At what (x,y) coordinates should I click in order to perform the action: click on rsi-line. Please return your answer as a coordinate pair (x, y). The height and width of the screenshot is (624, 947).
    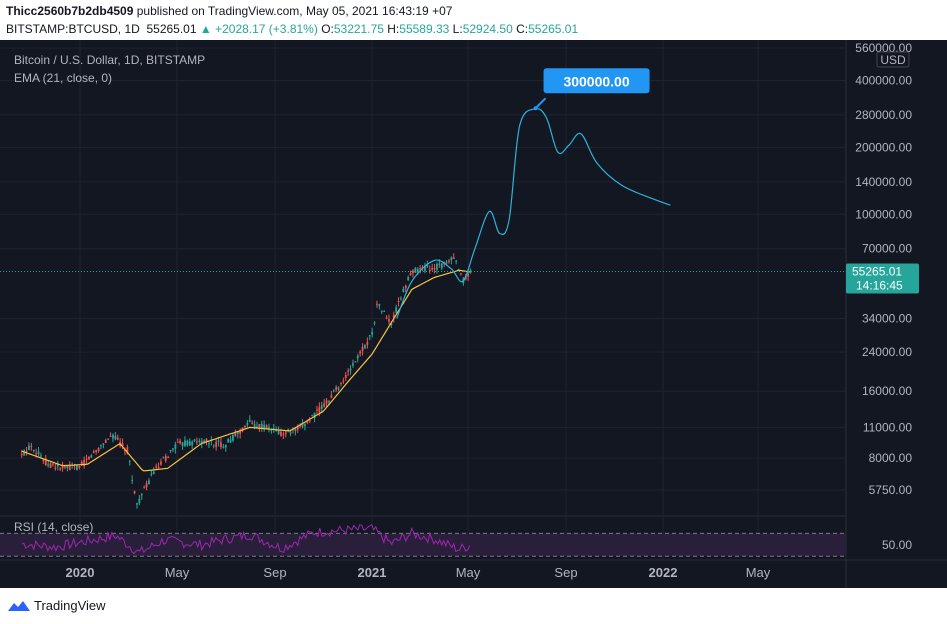
    Looking at the image, I should click on (246, 539).